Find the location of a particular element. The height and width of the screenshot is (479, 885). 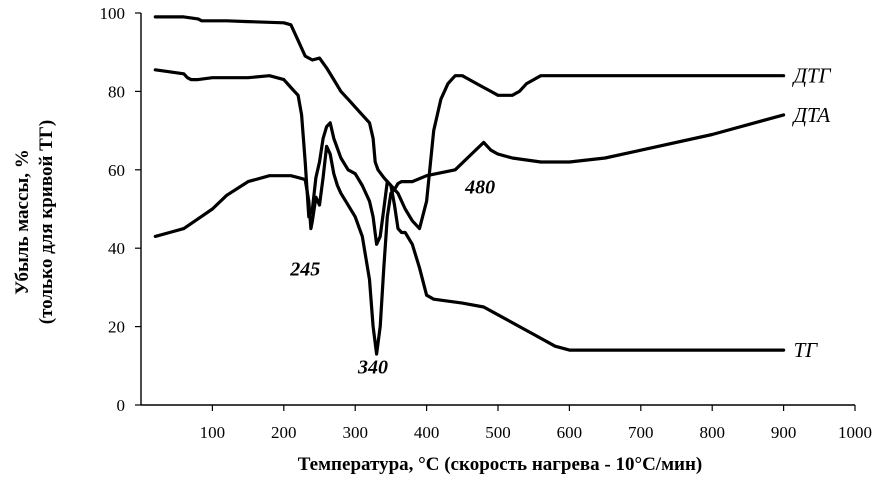

y-tick-label: 80 is located at coordinates (116, 91).